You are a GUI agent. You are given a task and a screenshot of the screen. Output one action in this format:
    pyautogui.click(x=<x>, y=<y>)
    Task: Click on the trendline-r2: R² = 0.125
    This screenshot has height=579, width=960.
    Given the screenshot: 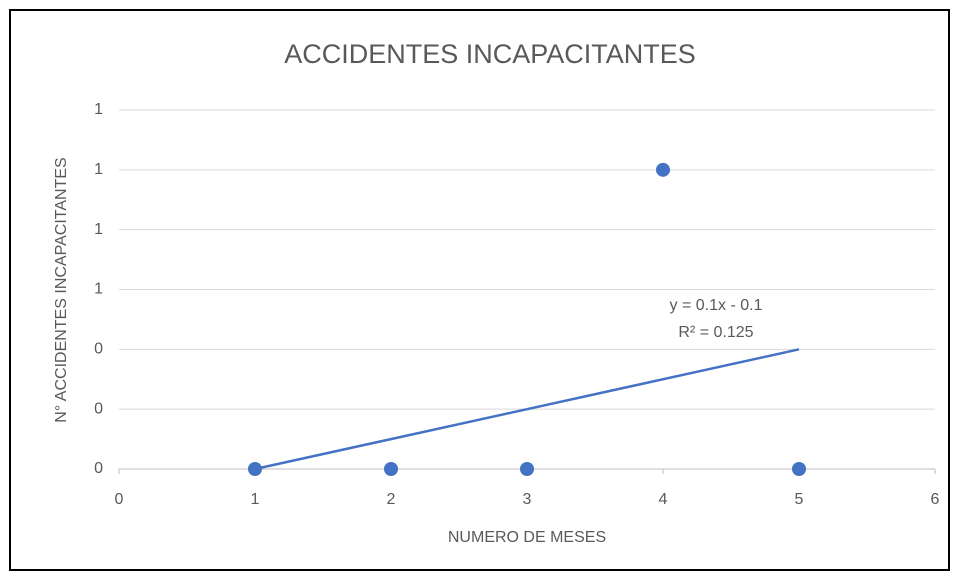 What is the action you would take?
    pyautogui.click(x=715, y=332)
    